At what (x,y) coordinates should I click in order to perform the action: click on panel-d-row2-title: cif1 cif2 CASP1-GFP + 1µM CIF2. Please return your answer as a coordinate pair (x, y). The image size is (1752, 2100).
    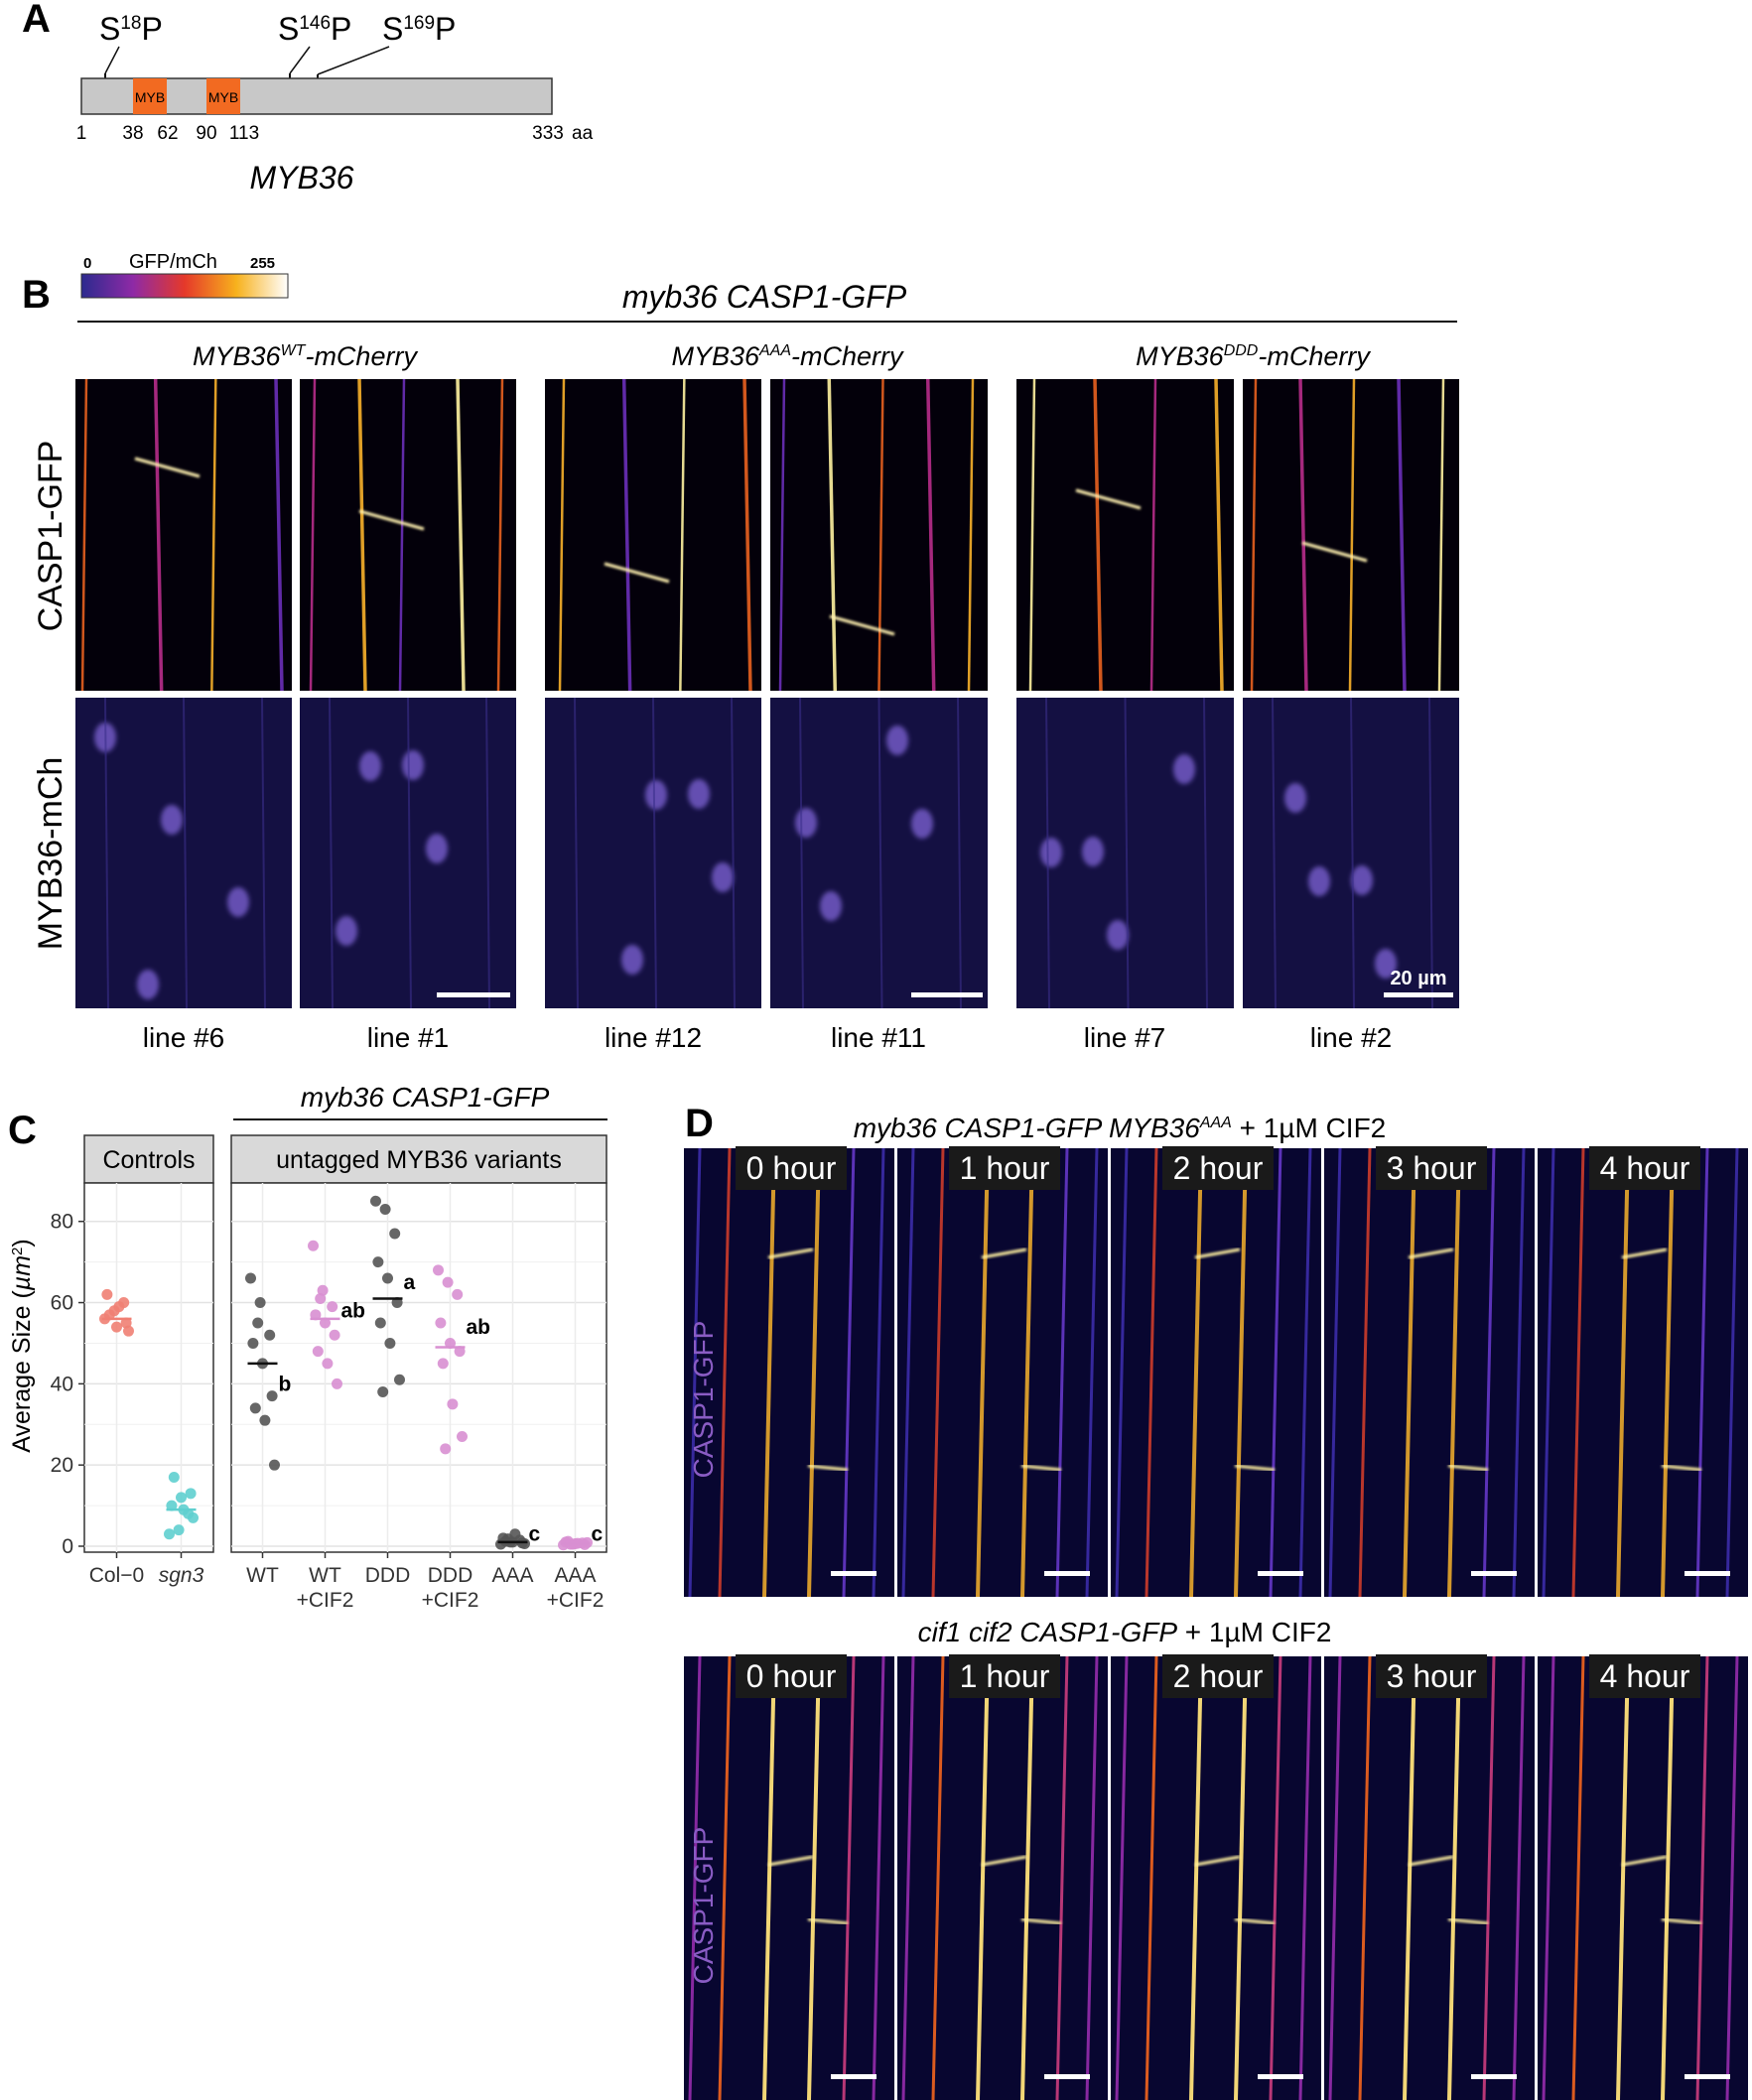
    Looking at the image, I should click on (1125, 1632).